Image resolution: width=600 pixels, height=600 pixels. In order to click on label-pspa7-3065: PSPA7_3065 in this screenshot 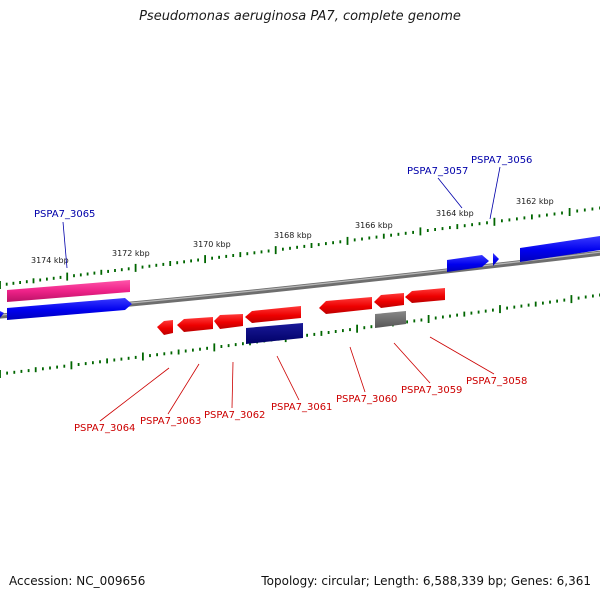, I will do `click(64, 214)`.